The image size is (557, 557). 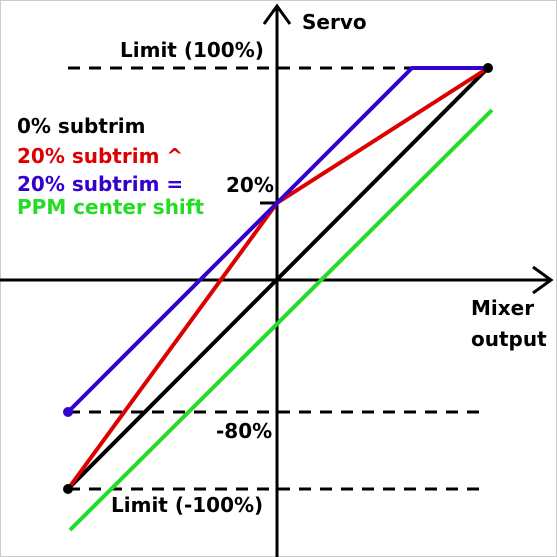 What do you see at coordinates (187, 505) in the screenshot?
I see `limit-bottom-label: Limit (-100%)` at bounding box center [187, 505].